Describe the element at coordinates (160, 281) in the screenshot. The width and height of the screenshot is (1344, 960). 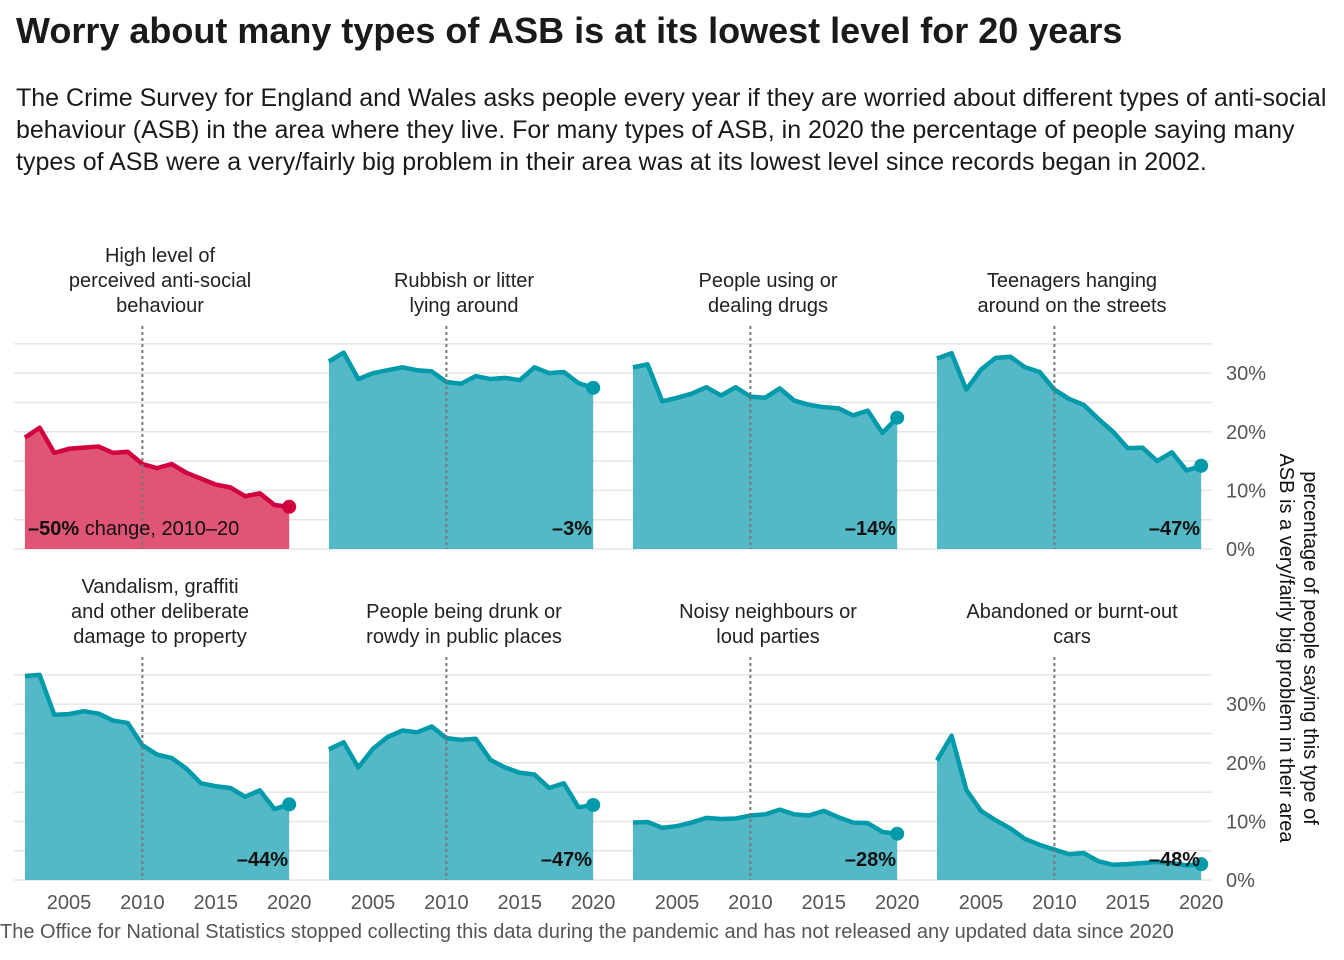
I see `panel-title: perceived anti-social` at that location.